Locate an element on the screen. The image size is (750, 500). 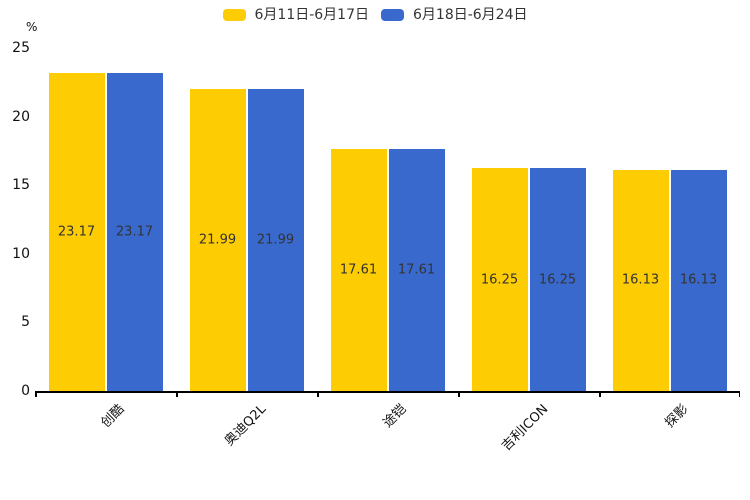
bar-探影-series-1 is located at coordinates (640, 280).